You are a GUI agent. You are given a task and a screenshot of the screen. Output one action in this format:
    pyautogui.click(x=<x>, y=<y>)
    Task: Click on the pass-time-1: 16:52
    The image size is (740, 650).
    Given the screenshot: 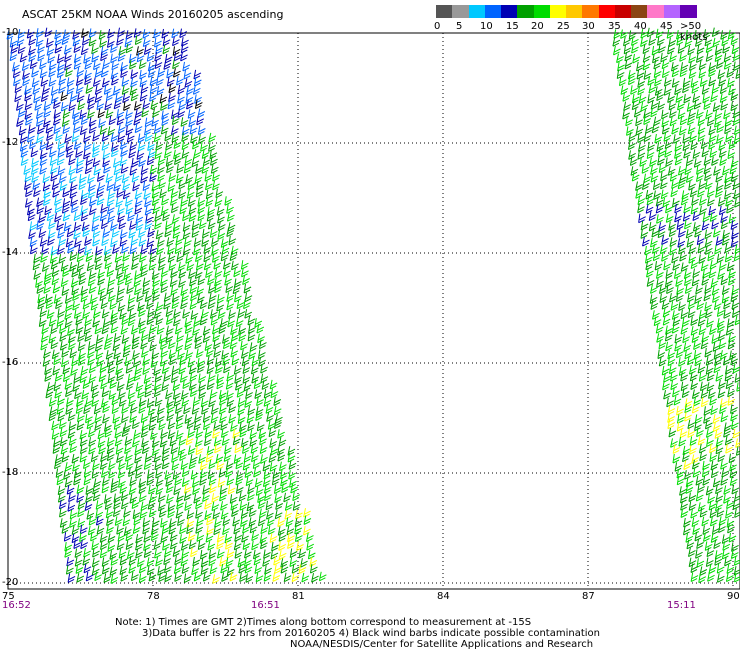 What is the action you would take?
    pyautogui.click(x=16, y=605)
    